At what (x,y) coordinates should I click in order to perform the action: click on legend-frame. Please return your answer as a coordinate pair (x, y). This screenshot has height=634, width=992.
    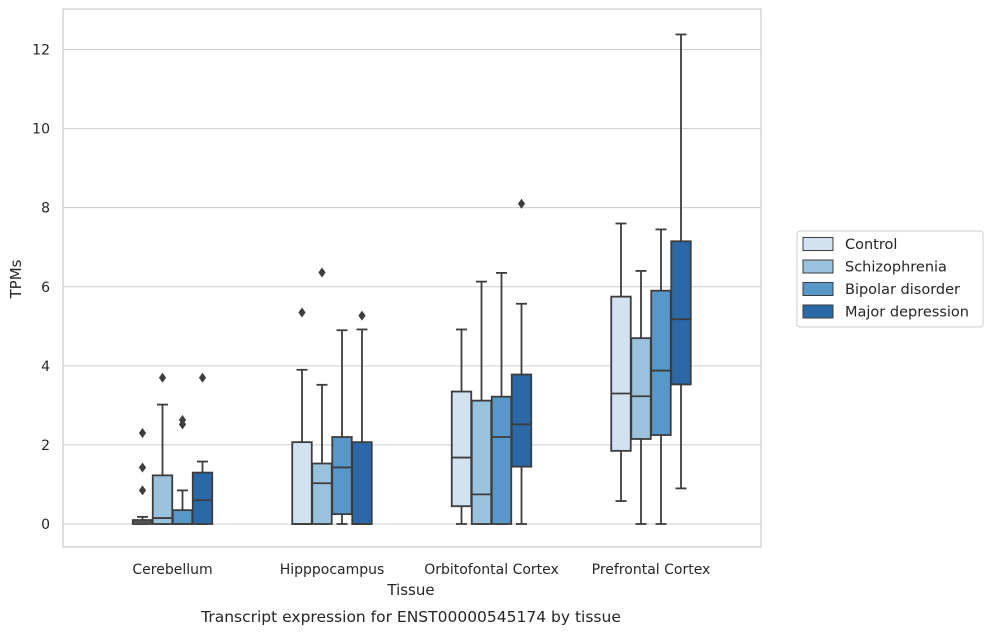
    Looking at the image, I should click on (890, 279).